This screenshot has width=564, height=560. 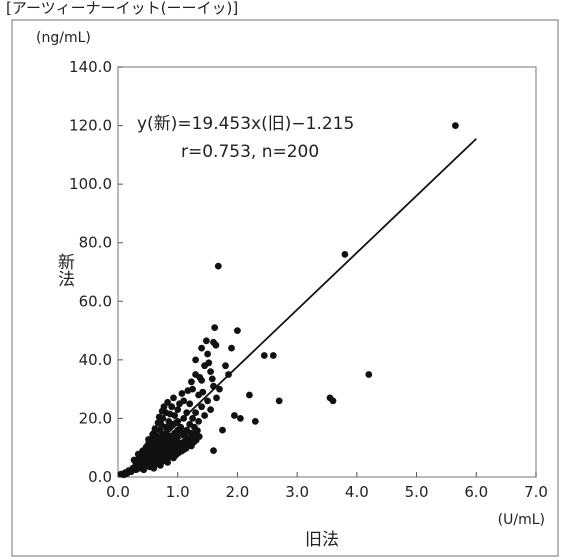 What do you see at coordinates (536, 492) in the screenshot?
I see `x-tick-label: 7.0` at bounding box center [536, 492].